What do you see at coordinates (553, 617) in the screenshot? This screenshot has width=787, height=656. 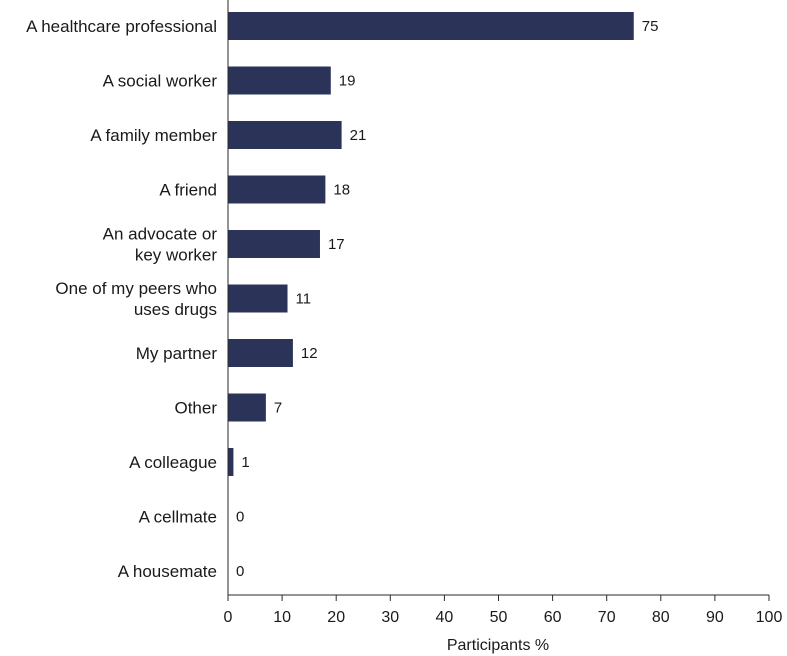 I see `x-tick-label: 60` at bounding box center [553, 617].